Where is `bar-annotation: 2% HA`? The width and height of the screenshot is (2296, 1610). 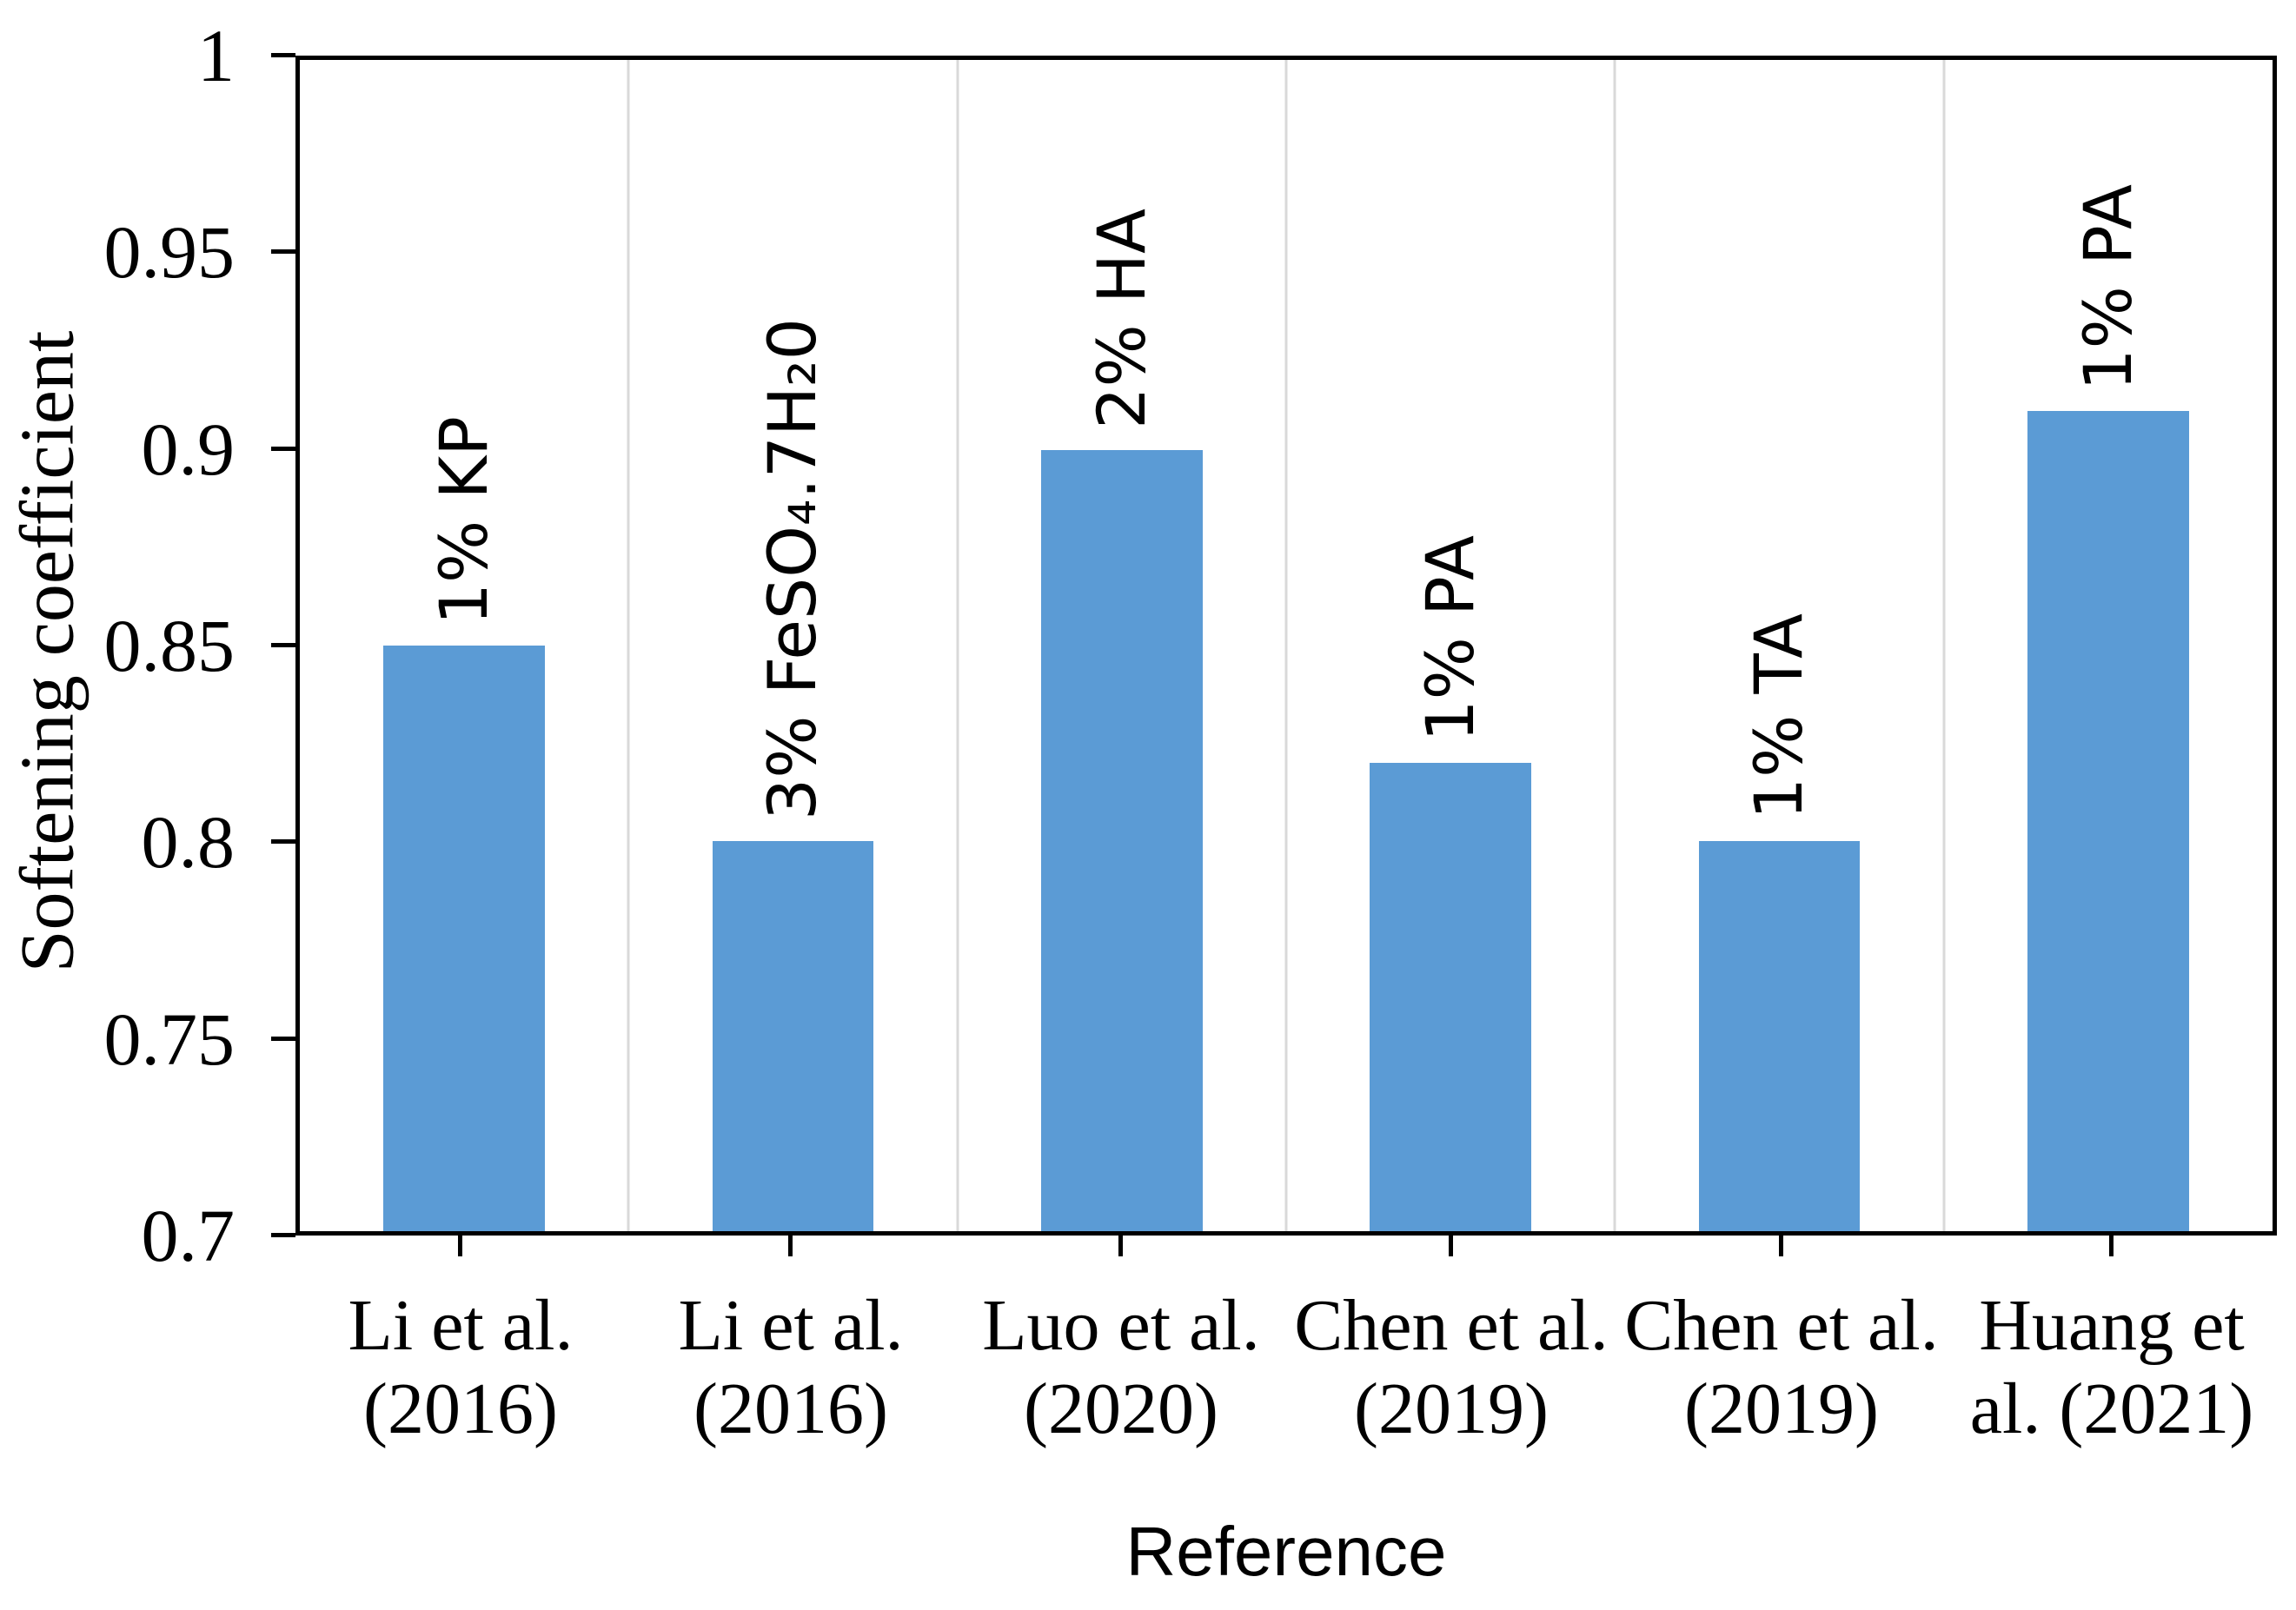
bar-annotation: 2% HA is located at coordinates (1121, 319).